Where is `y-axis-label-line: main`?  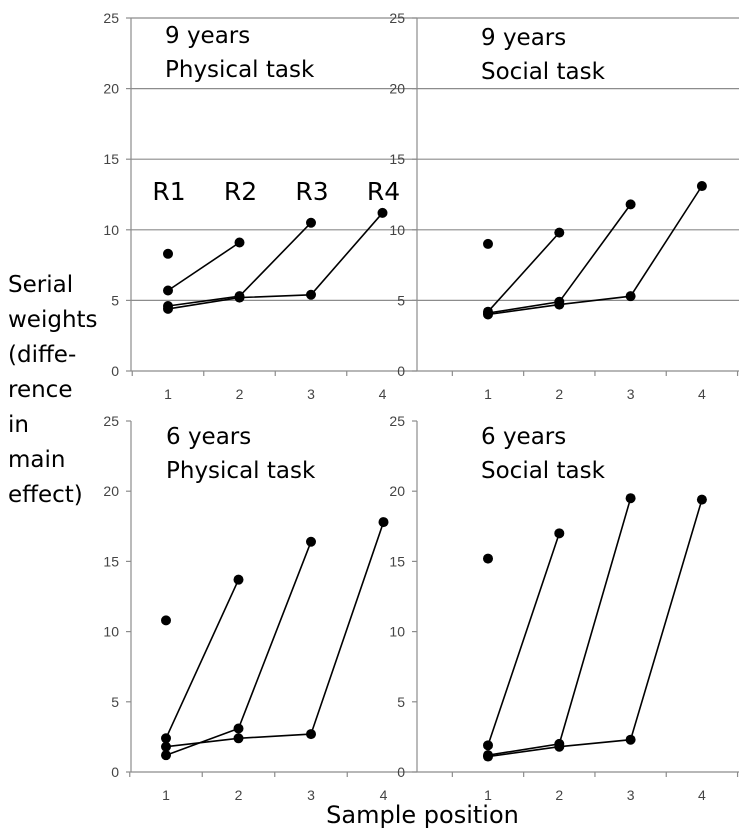 y-axis-label-line: main is located at coordinates (37, 460).